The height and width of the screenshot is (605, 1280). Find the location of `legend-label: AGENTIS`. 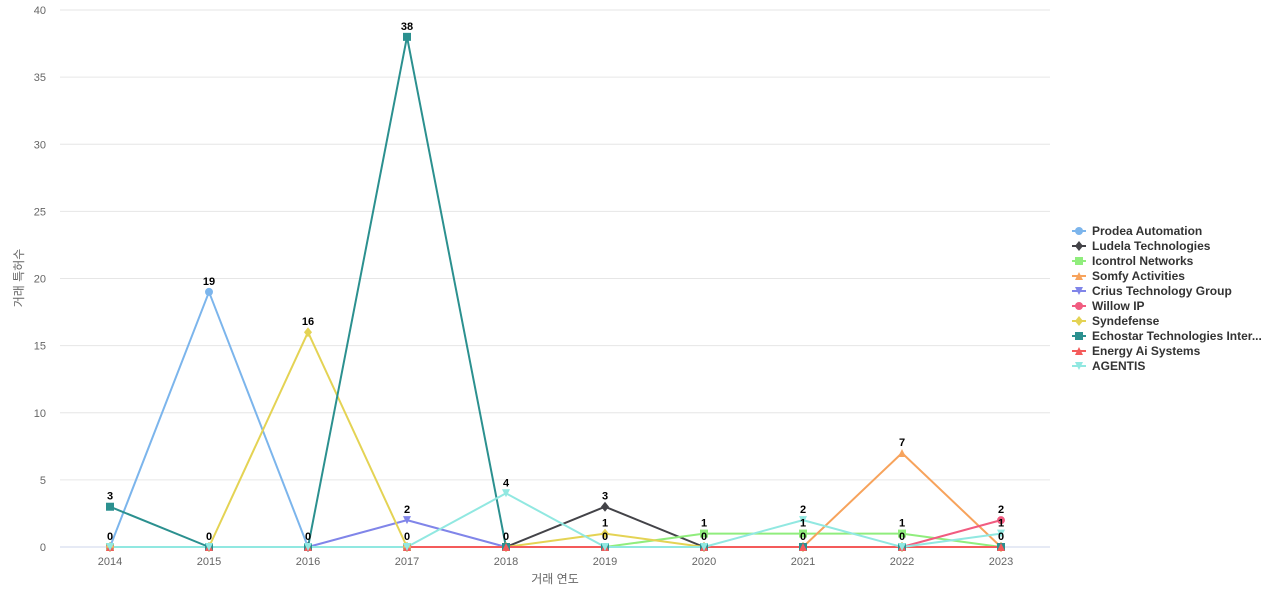

legend-label: AGENTIS is located at coordinates (1118, 366).